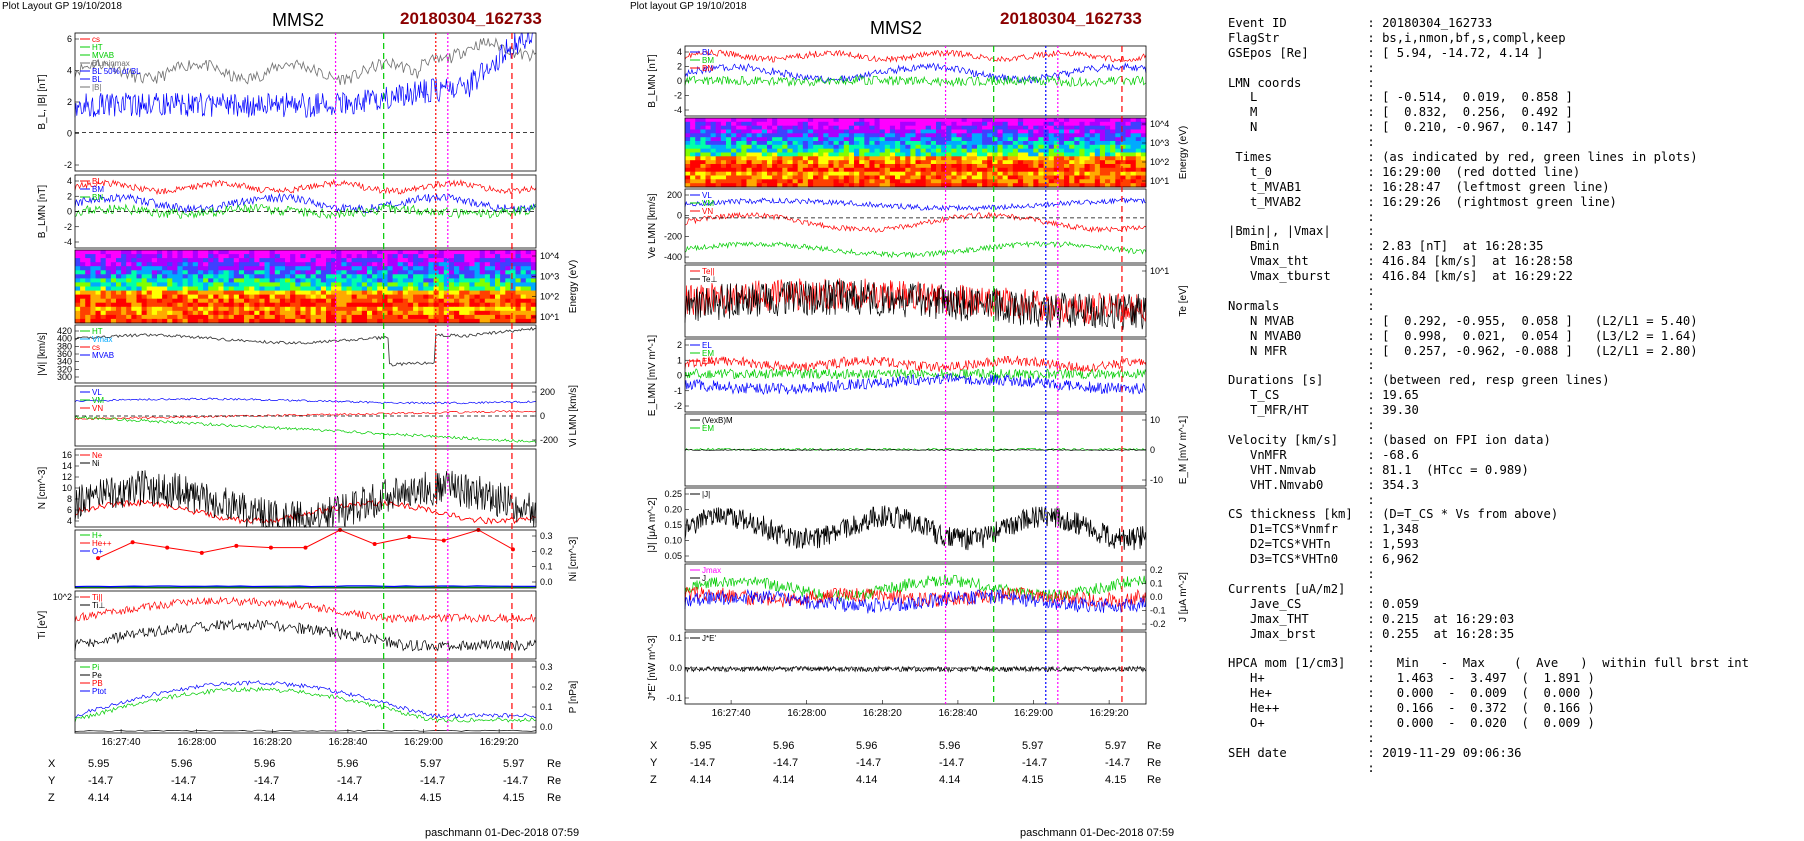  What do you see at coordinates (305, 499) in the screenshot?
I see `series-line` at bounding box center [305, 499].